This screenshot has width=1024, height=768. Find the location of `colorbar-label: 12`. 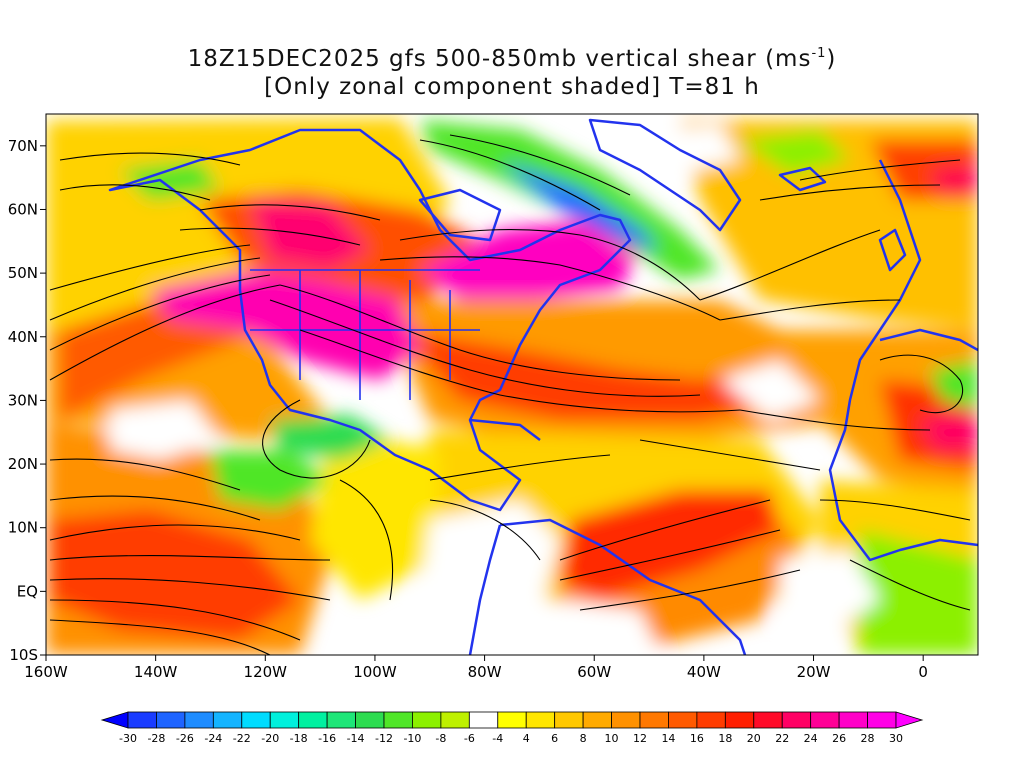

colorbar-label: 12 is located at coordinates (640, 738).